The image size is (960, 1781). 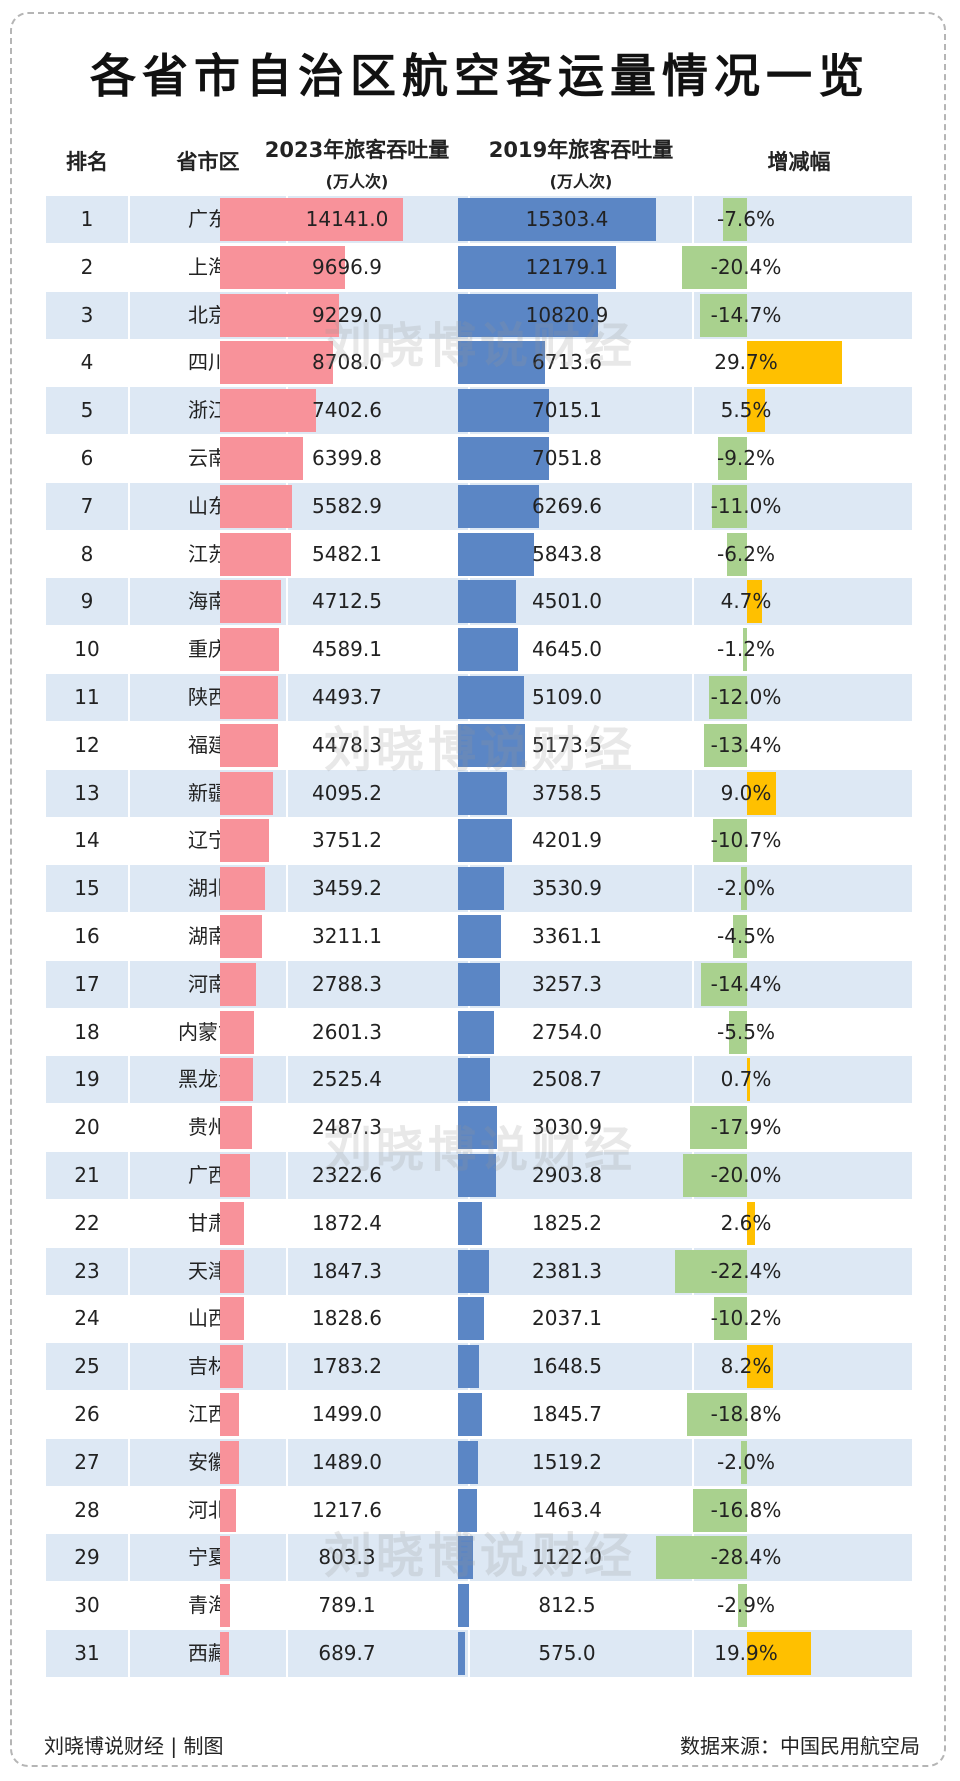 What do you see at coordinates (479, 602) in the screenshot?
I see `table-row: 9 海南 4712.5 4501.0 4.7%` at bounding box center [479, 602].